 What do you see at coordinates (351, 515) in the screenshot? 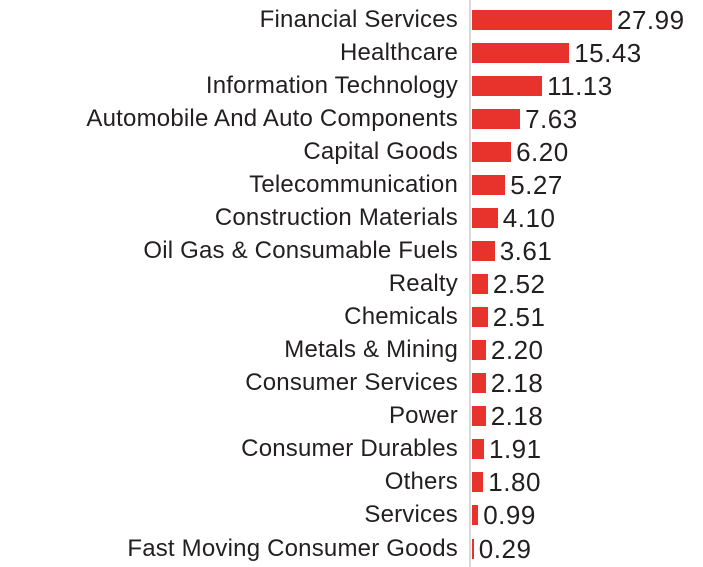
I see `chart-row: Services 0.99` at bounding box center [351, 515].